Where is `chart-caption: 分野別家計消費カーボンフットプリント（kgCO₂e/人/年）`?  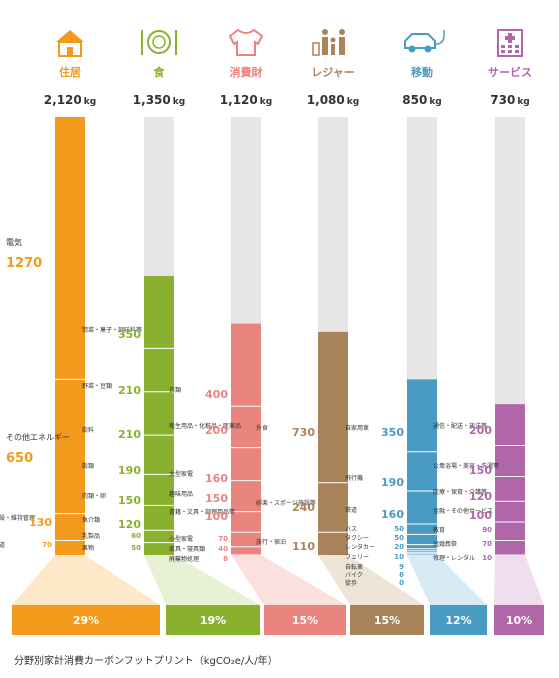
chart-caption: 分野別家計消費カーボンフットプリント（kgCO₂e/人/年） is located at coordinates (146, 661).